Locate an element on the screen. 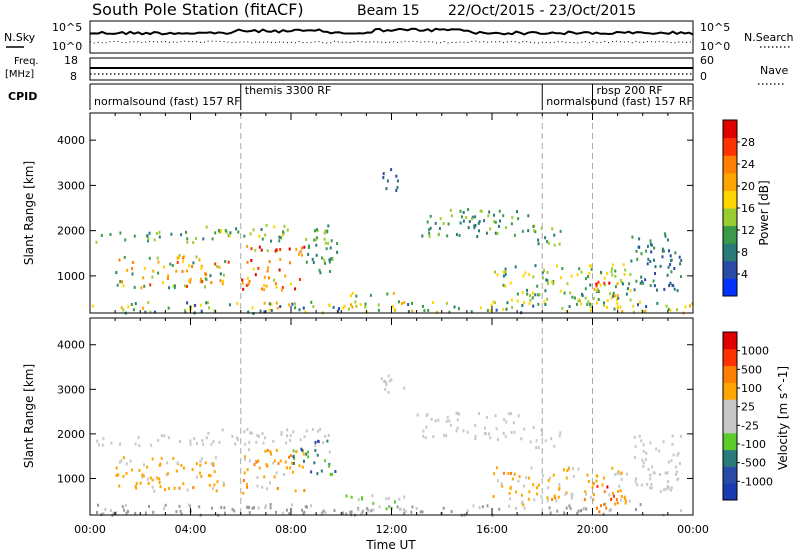 The width and height of the screenshot is (800, 554). x-tick-labels: 00:00 04:00 08:00 12:00 16:00 20:00 00:00 is located at coordinates (391, 529).